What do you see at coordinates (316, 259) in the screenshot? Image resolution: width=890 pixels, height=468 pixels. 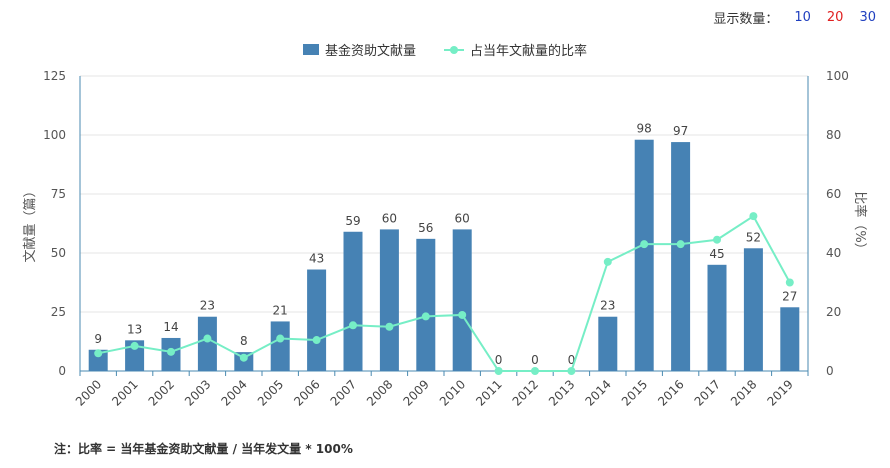 I see `bar-value-label: 43` at bounding box center [316, 259].